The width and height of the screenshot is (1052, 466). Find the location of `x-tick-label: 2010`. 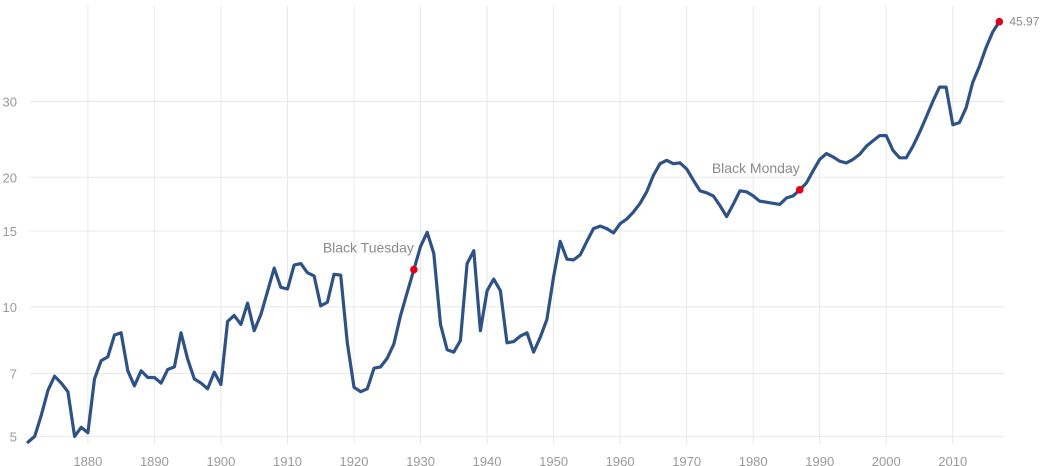

x-tick-label: 2010 is located at coordinates (952, 460).